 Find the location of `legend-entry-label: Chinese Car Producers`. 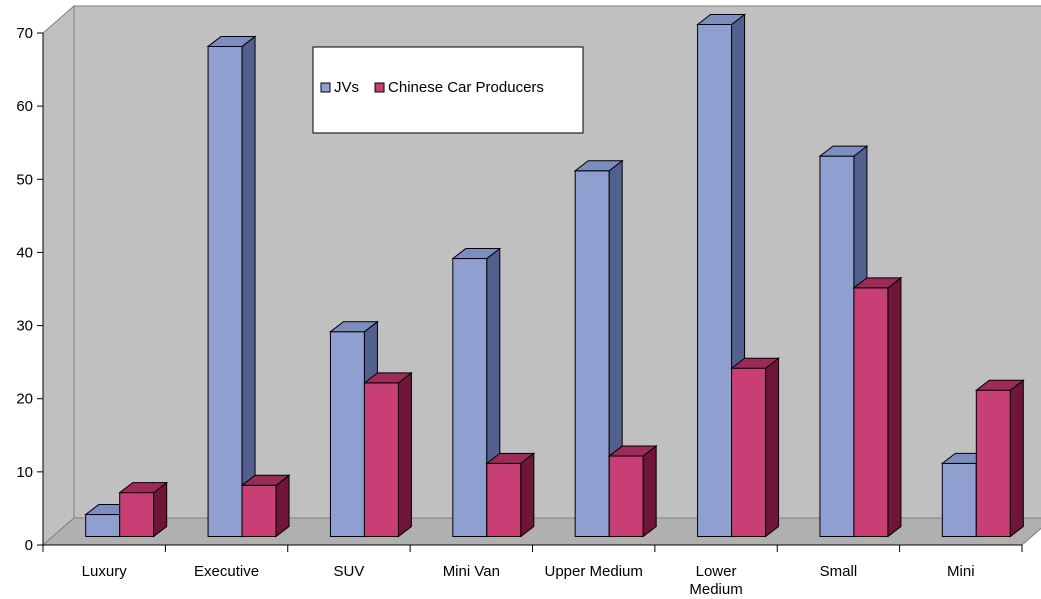

legend-entry-label: Chinese Car Producers is located at coordinates (466, 87).